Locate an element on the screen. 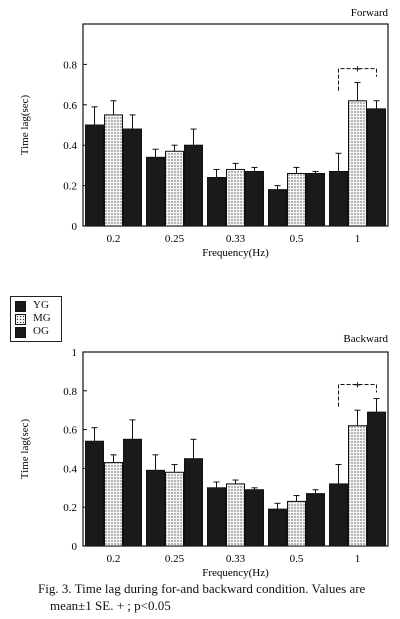  legend-item-og: OG is located at coordinates (37, 331).